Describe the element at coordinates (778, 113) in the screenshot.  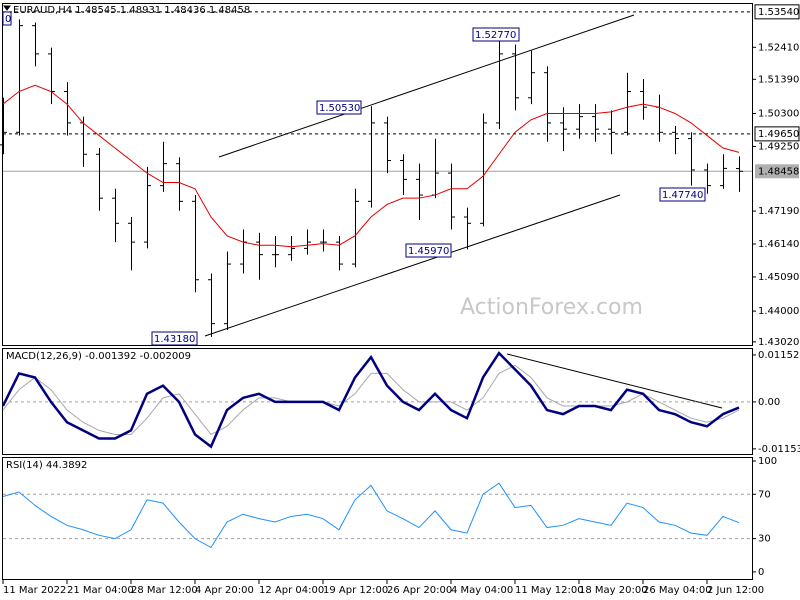
I see `y-tick-label: 1.50300` at that location.